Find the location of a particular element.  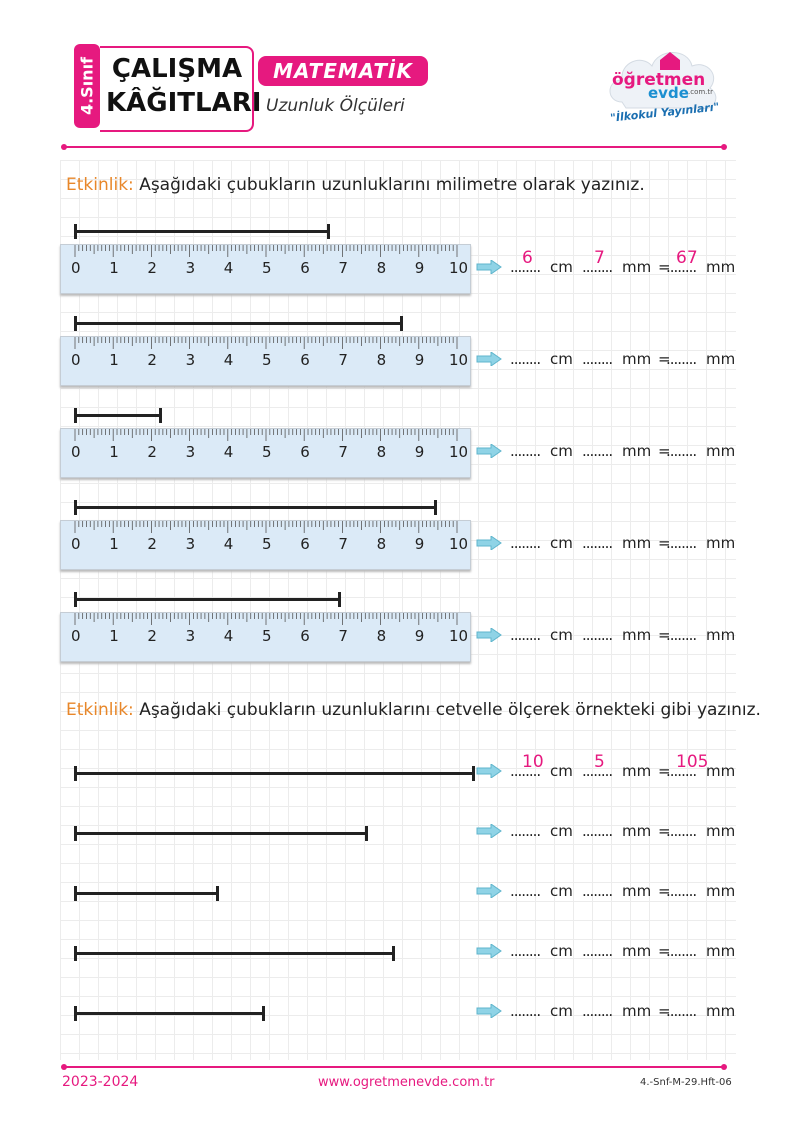

logo-domain: .com.tr is located at coordinates (701, 92).